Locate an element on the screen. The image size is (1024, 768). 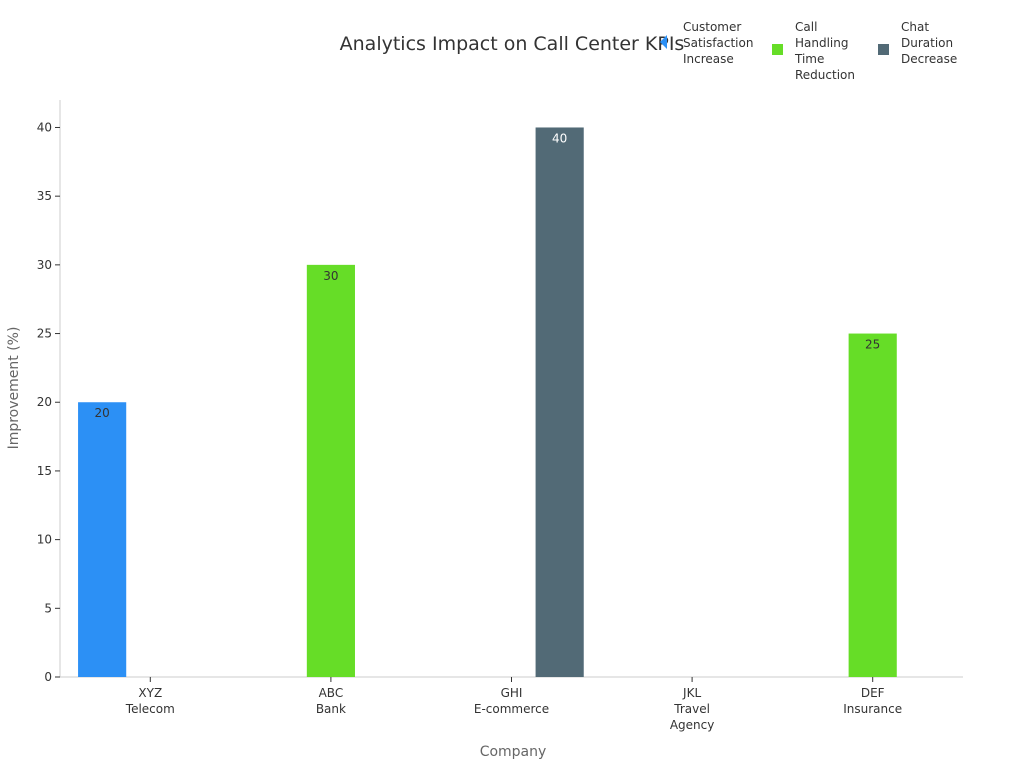
legend-label: Customer is located at coordinates (712, 27).